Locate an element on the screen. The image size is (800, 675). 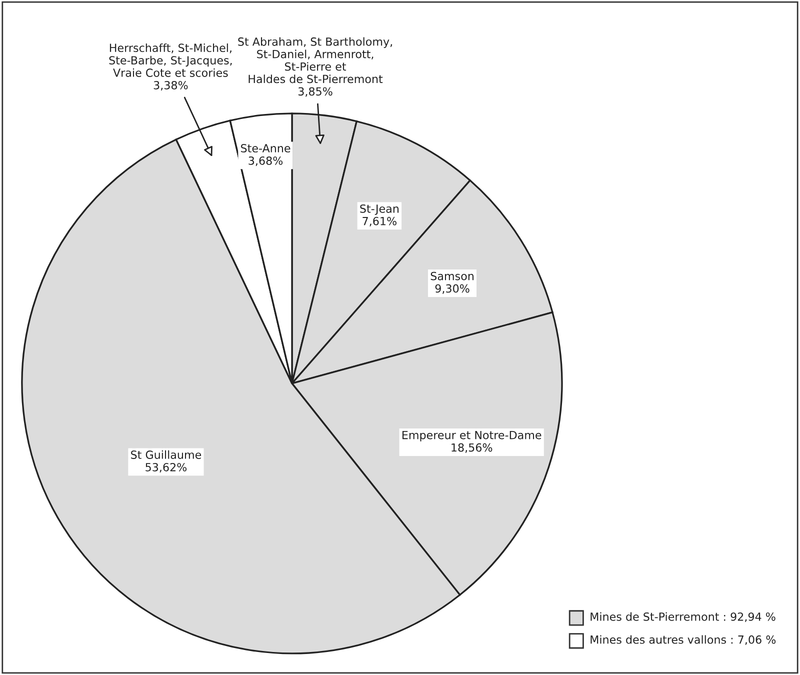
data-label: 53,62% is located at coordinates (166, 467).